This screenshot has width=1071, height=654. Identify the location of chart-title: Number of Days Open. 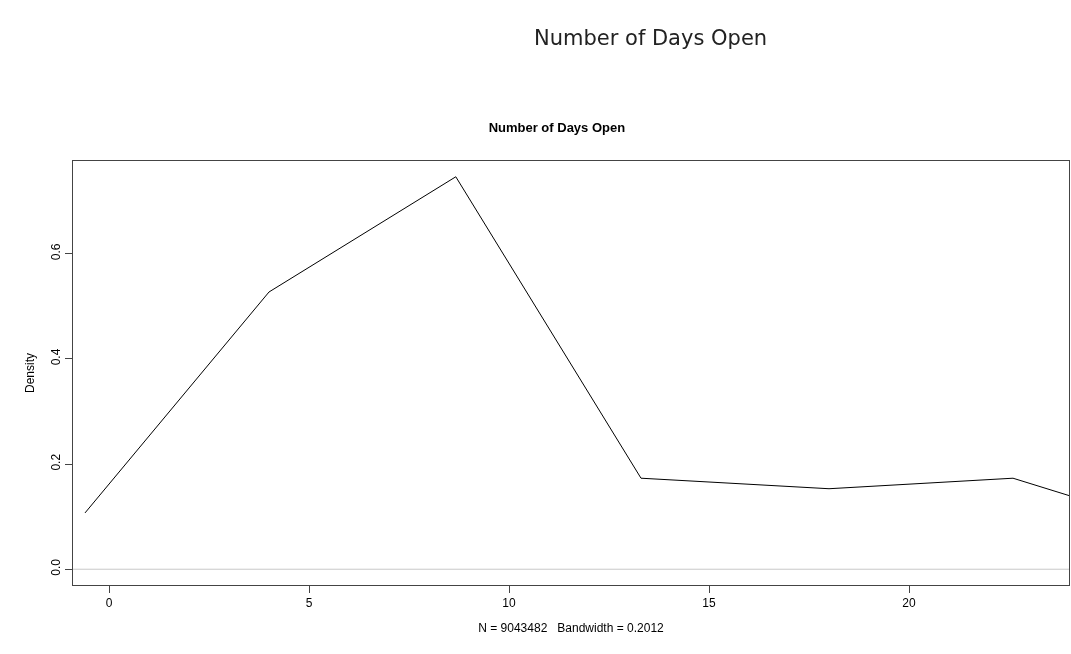
(651, 38).